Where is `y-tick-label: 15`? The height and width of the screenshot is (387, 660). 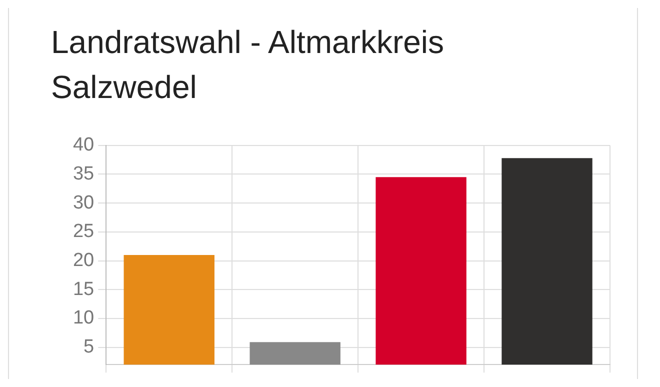 y-tick-label: 15 is located at coordinates (83, 289).